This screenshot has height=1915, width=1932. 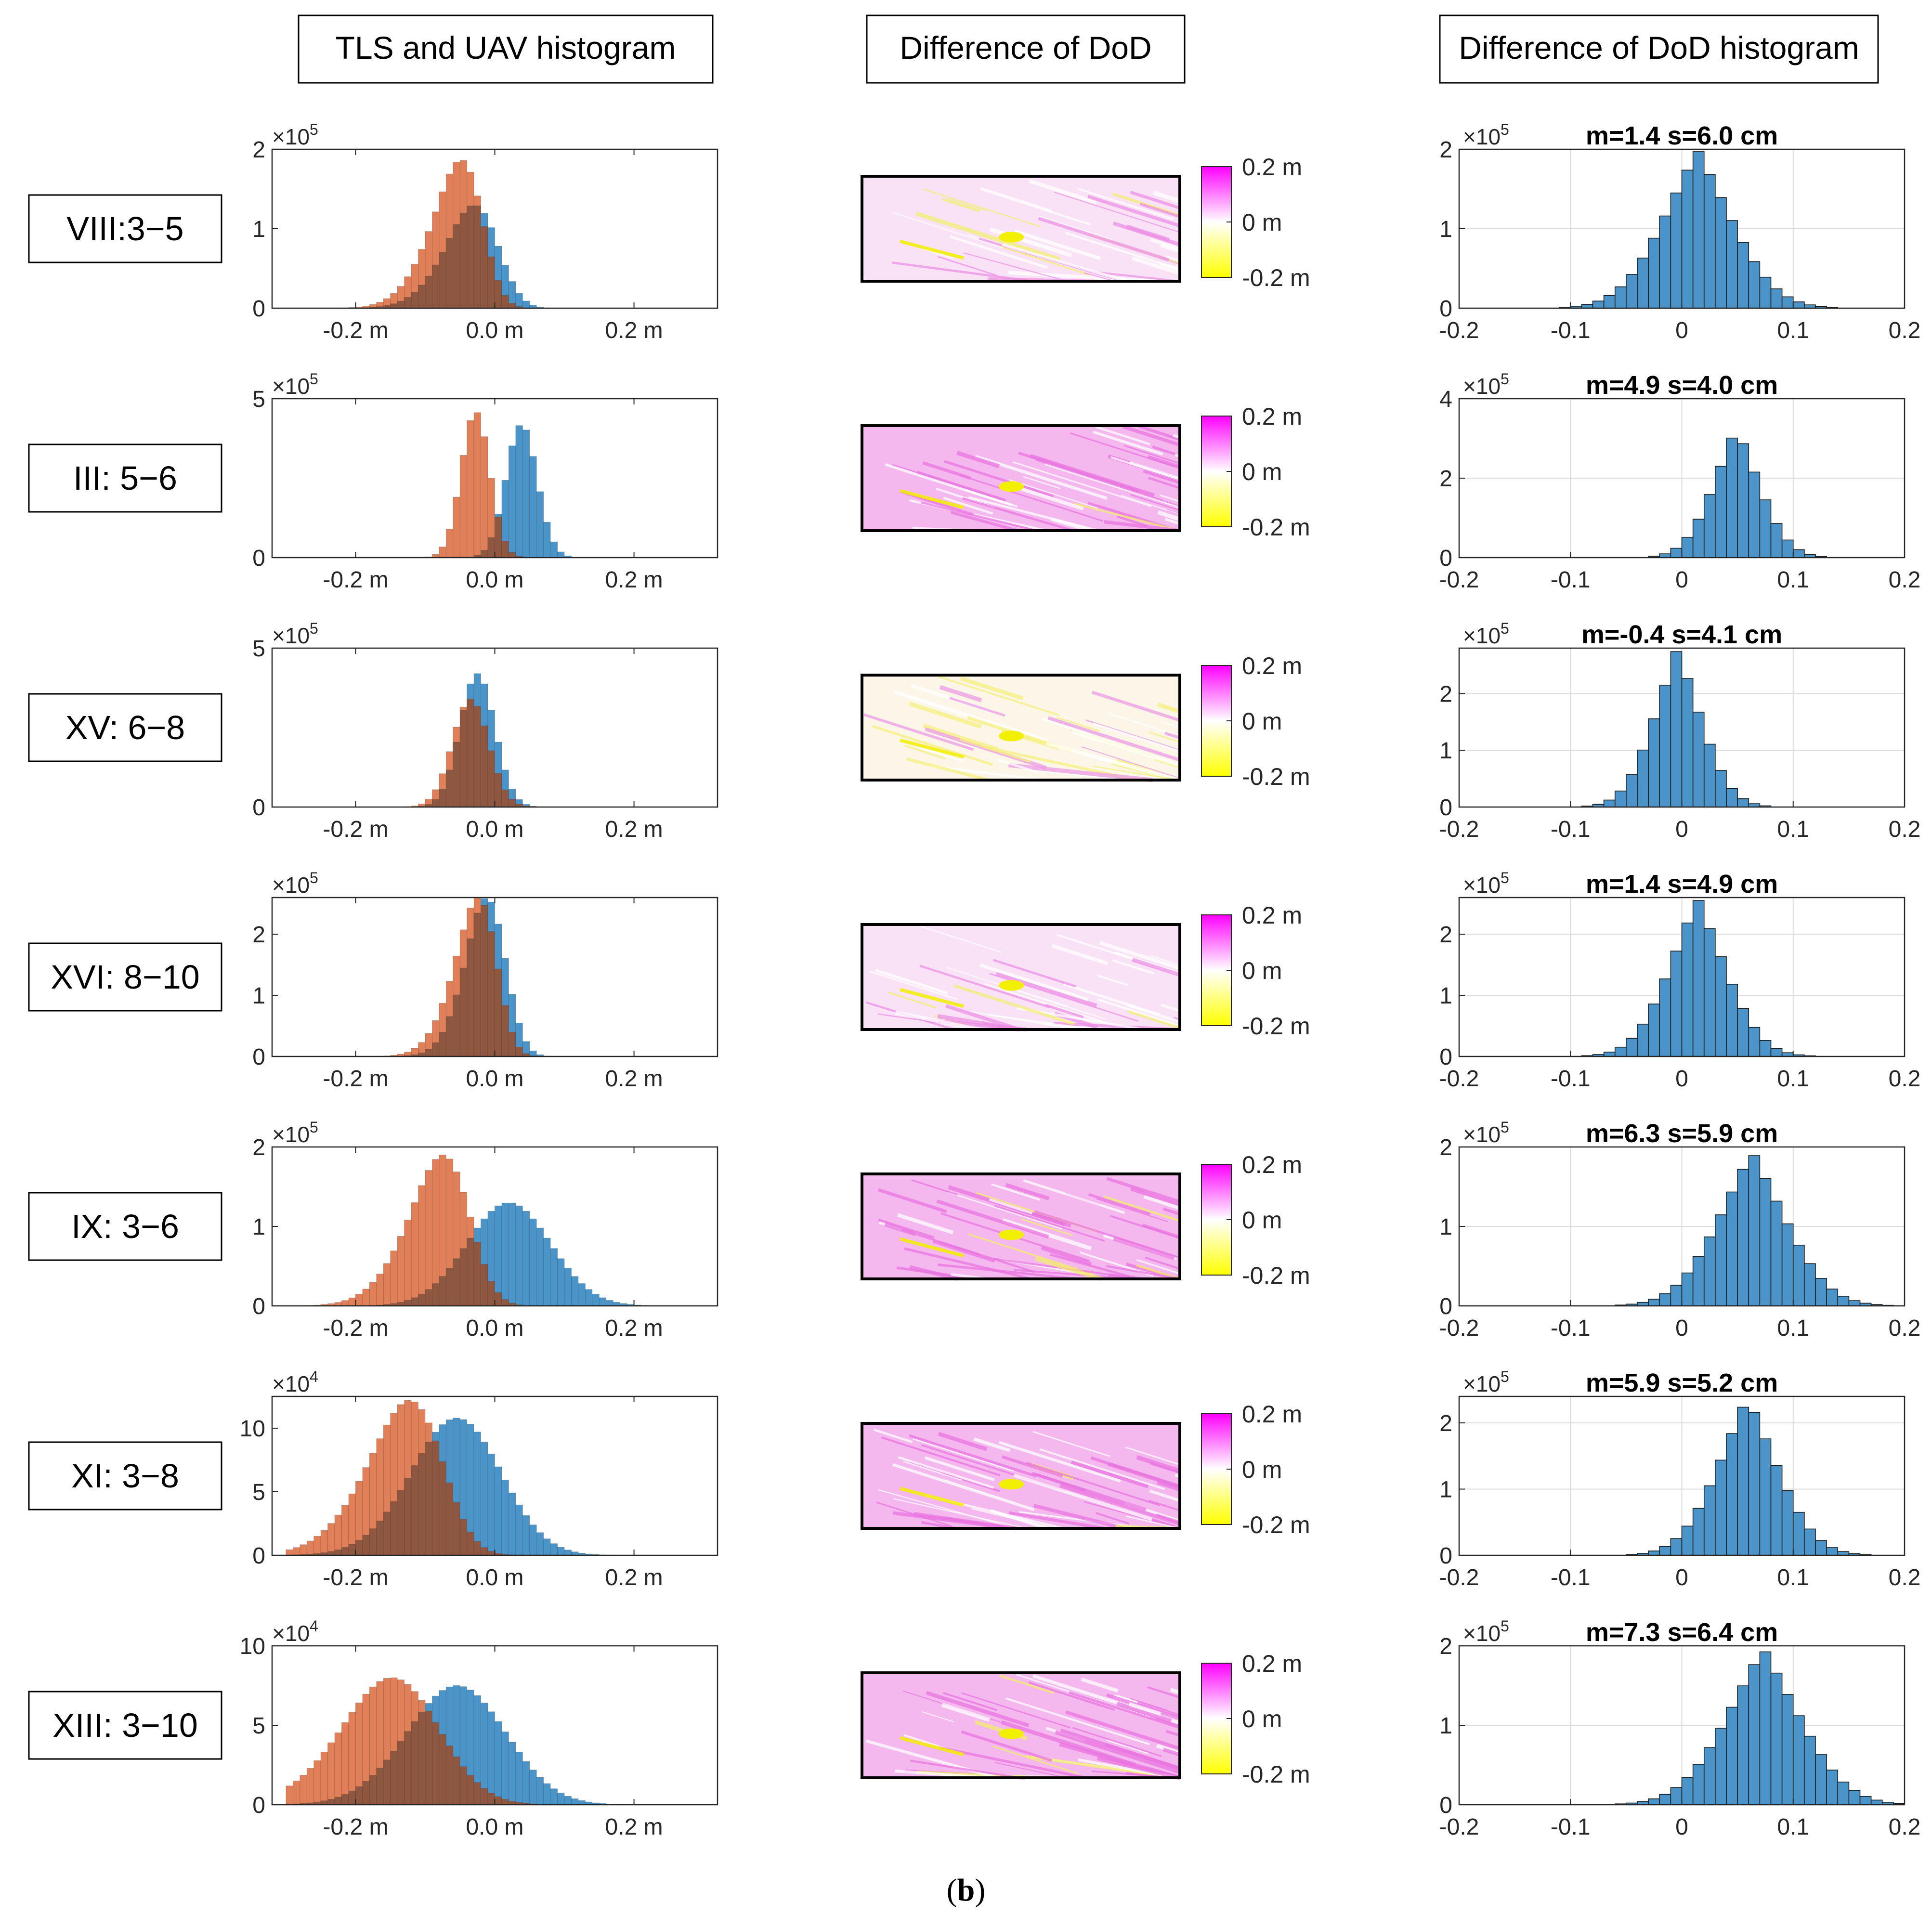 What do you see at coordinates (634, 1079) in the screenshot?
I see `x-tick-label: 0.2 m` at bounding box center [634, 1079].